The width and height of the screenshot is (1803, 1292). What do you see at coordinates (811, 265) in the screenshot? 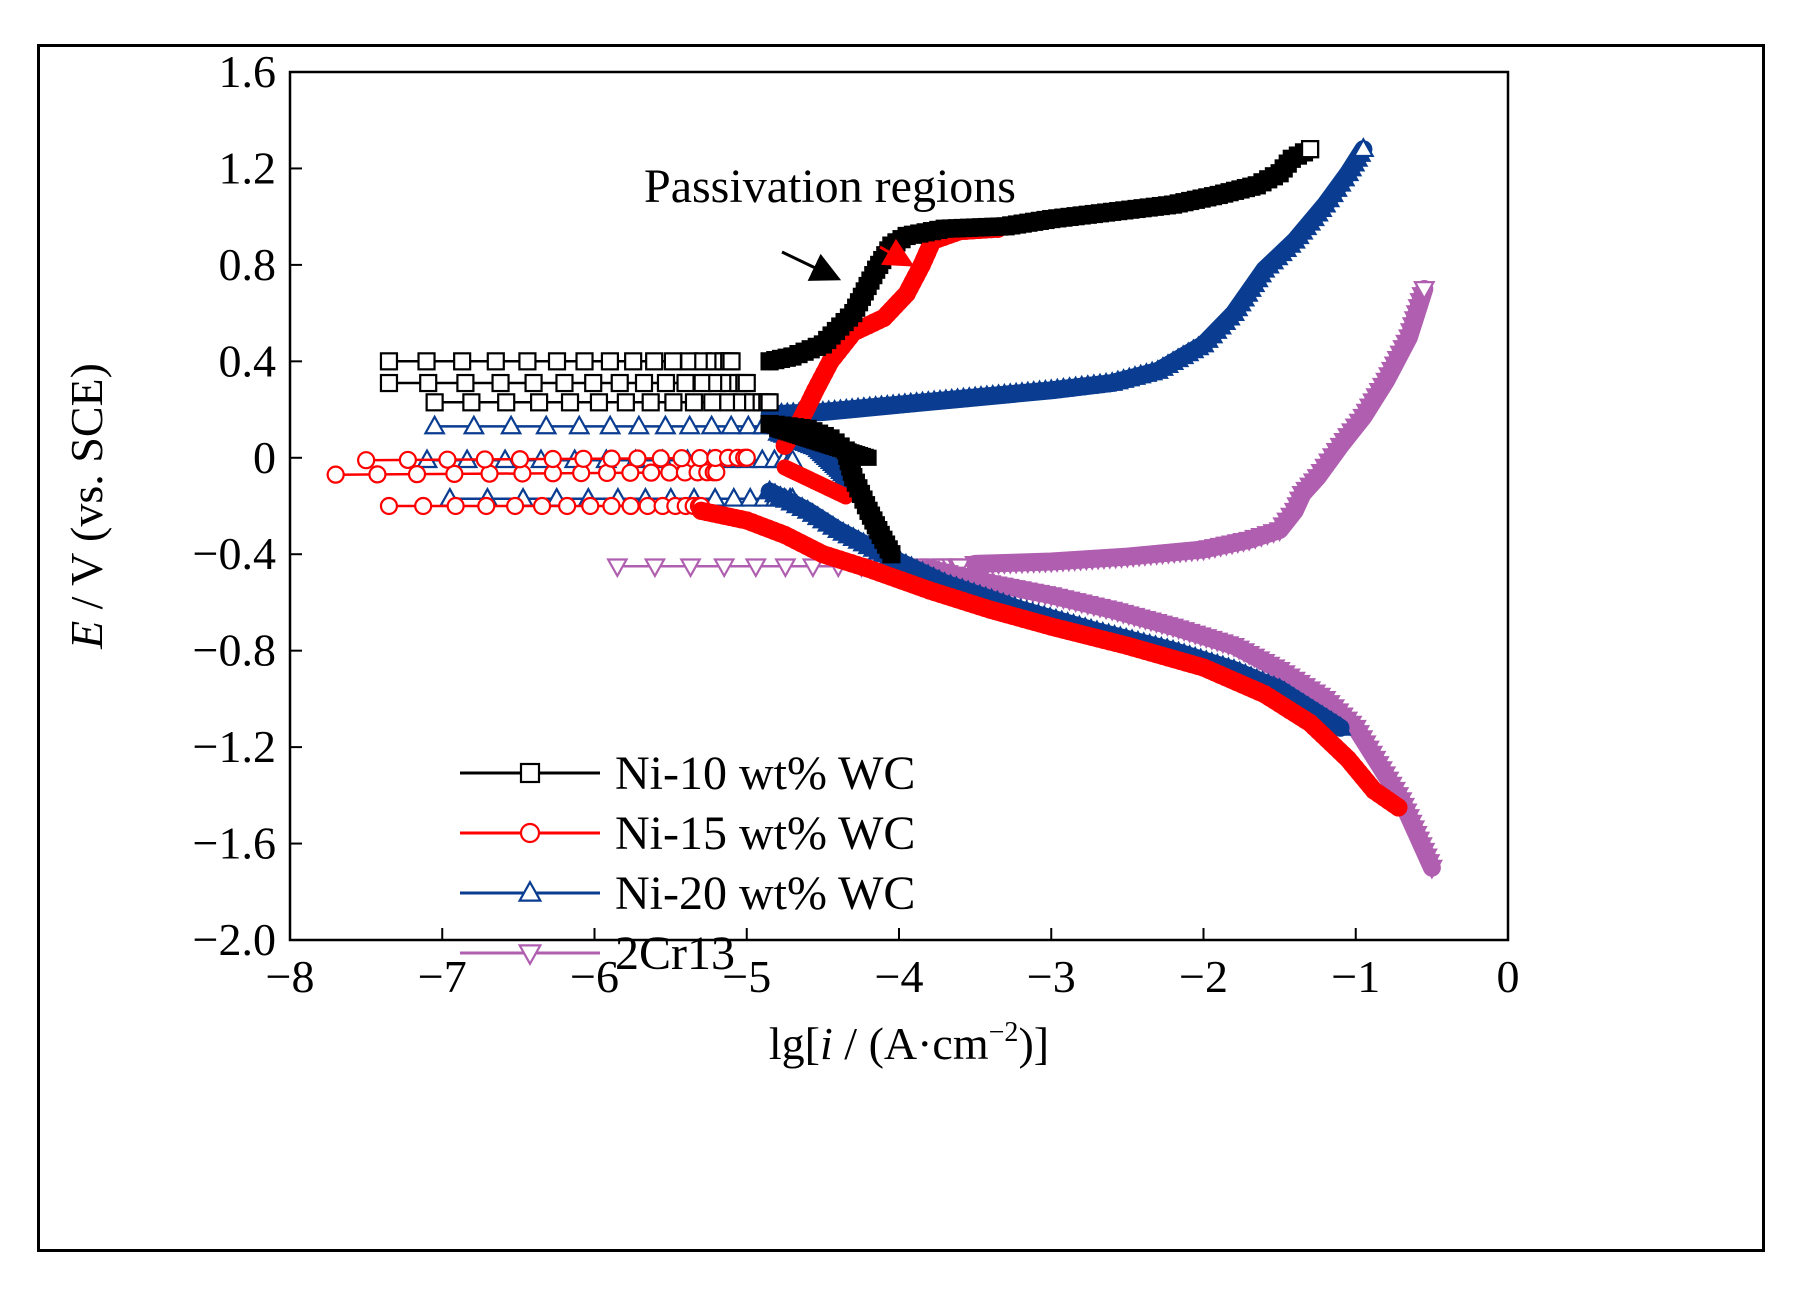
I see `annotation-arrow-black` at bounding box center [811, 265].